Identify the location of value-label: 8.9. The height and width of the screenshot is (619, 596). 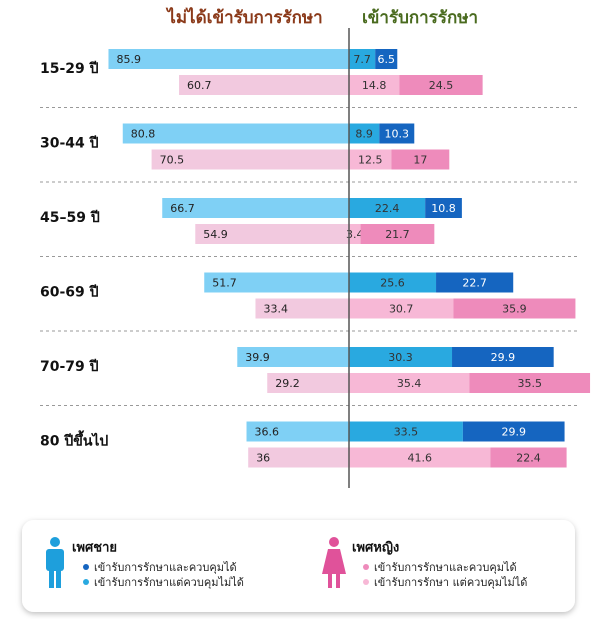
(364, 134).